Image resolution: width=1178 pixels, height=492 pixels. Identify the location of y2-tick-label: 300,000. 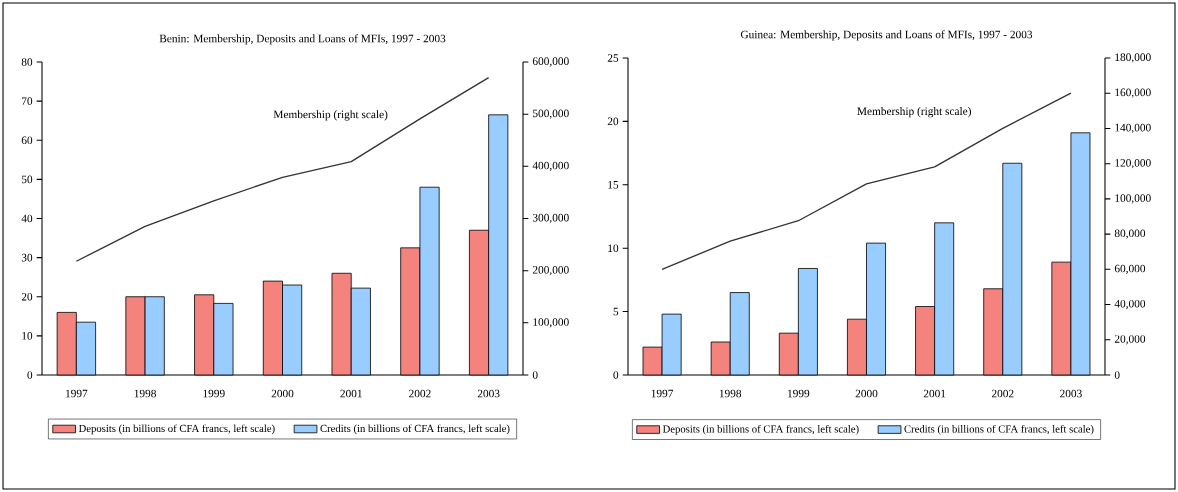
(550, 218).